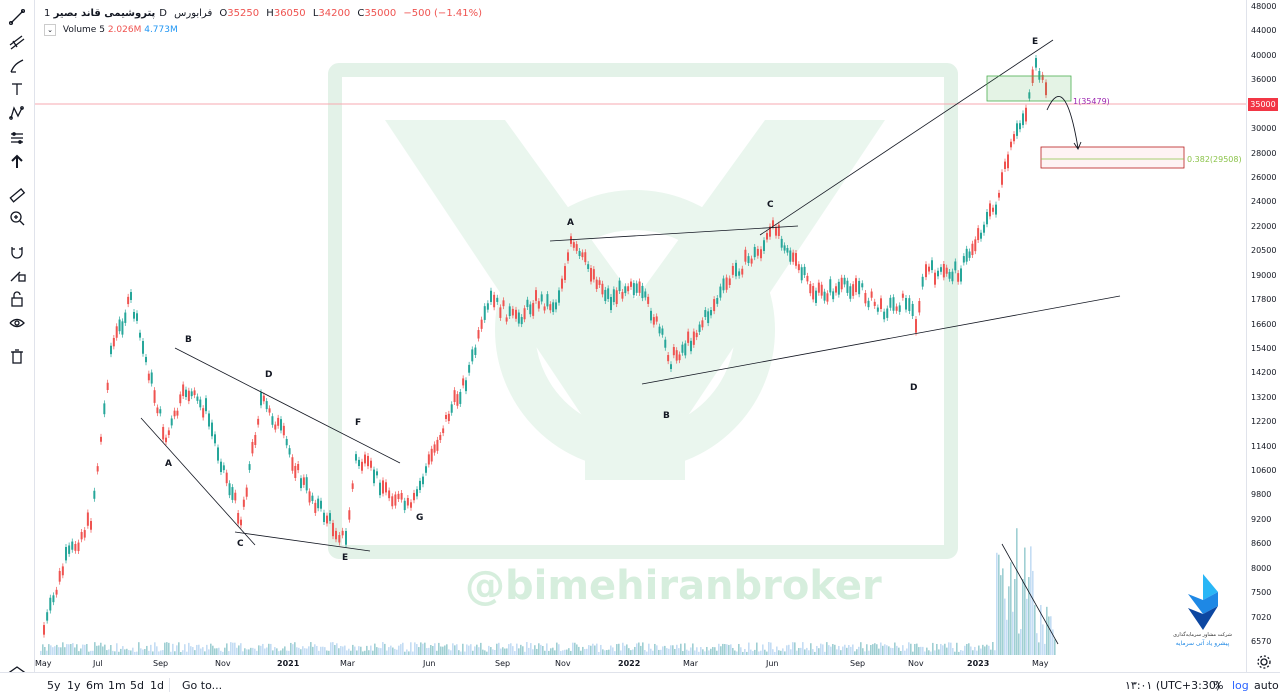  What do you see at coordinates (17, 323) in the screenshot?
I see `eye-icon` at bounding box center [17, 323].